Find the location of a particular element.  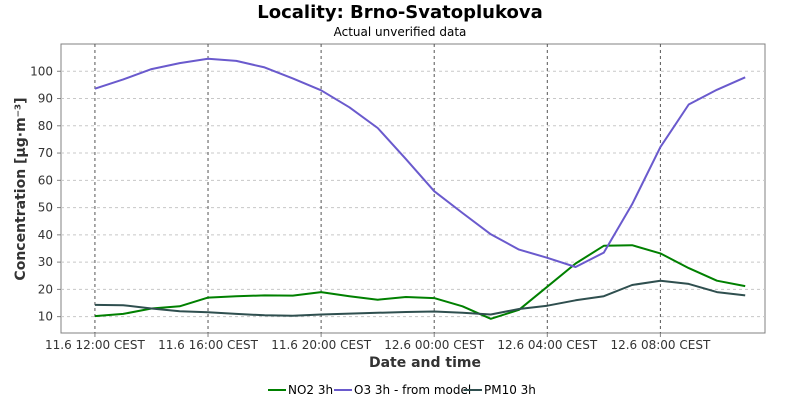

y-tick-label: 30 is located at coordinates (45, 262).